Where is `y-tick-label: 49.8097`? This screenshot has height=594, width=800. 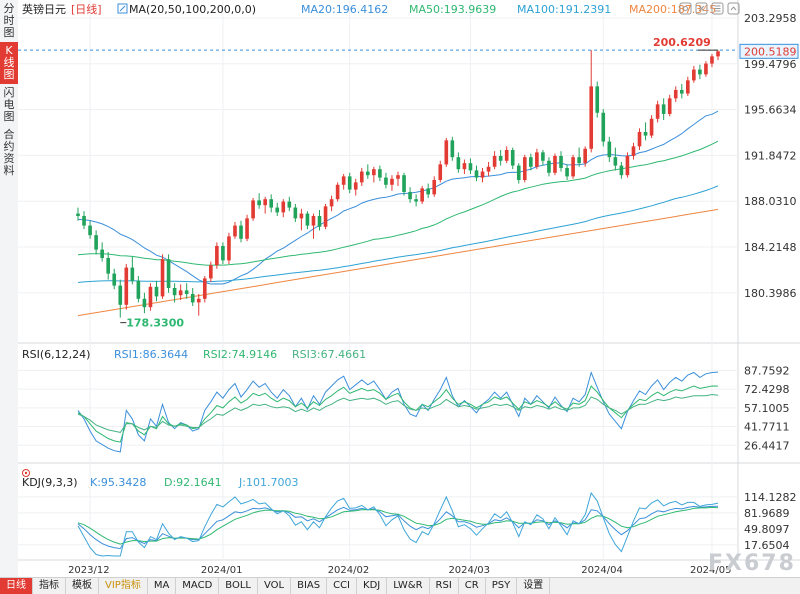 y-tick-label: 49.8097 is located at coordinates (767, 529).